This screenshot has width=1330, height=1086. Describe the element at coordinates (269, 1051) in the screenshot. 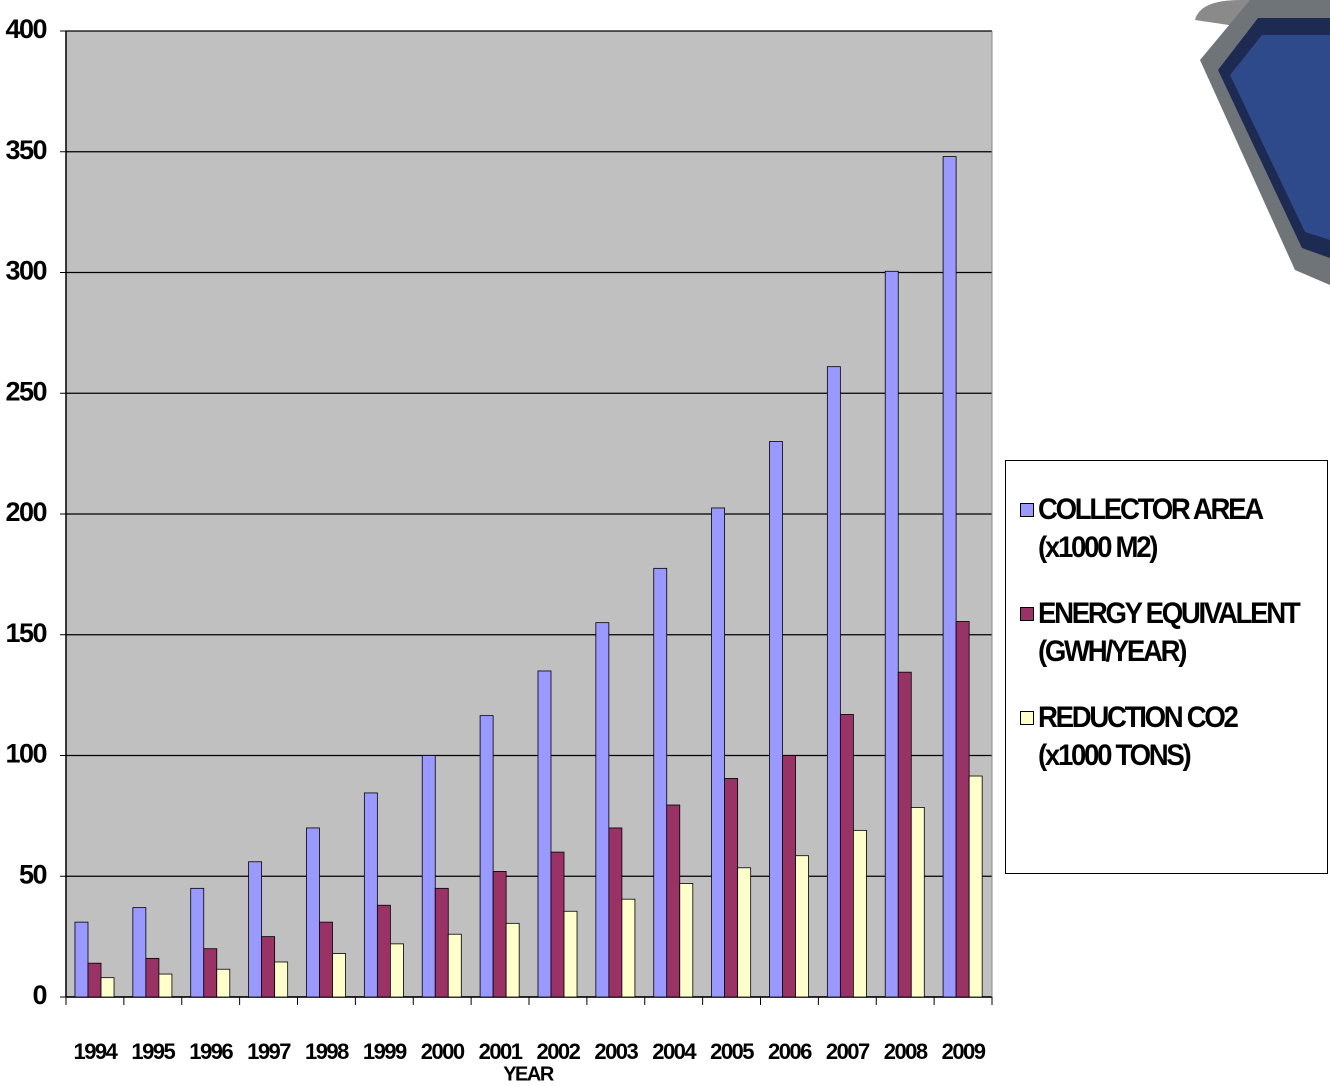

I see `x-tick-label: 1997` at that location.